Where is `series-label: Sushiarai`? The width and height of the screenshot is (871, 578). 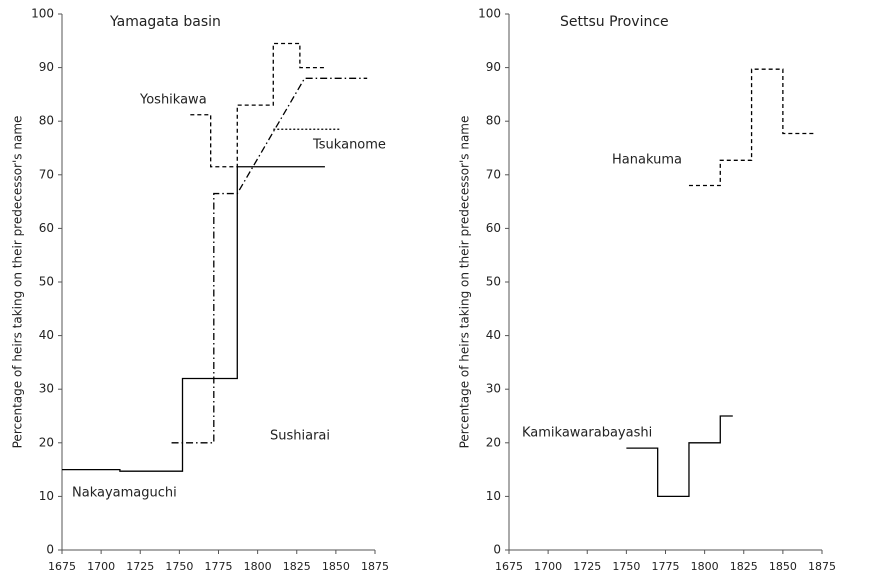 series-label: Sushiarai is located at coordinates (300, 436).